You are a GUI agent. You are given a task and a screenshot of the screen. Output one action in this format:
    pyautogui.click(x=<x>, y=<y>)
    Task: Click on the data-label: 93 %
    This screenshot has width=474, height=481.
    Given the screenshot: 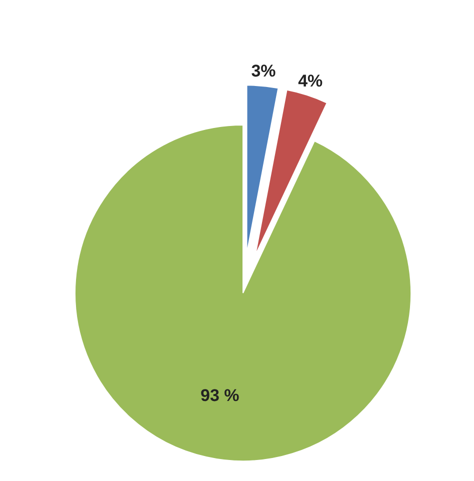 What is the action you would take?
    pyautogui.click(x=220, y=395)
    